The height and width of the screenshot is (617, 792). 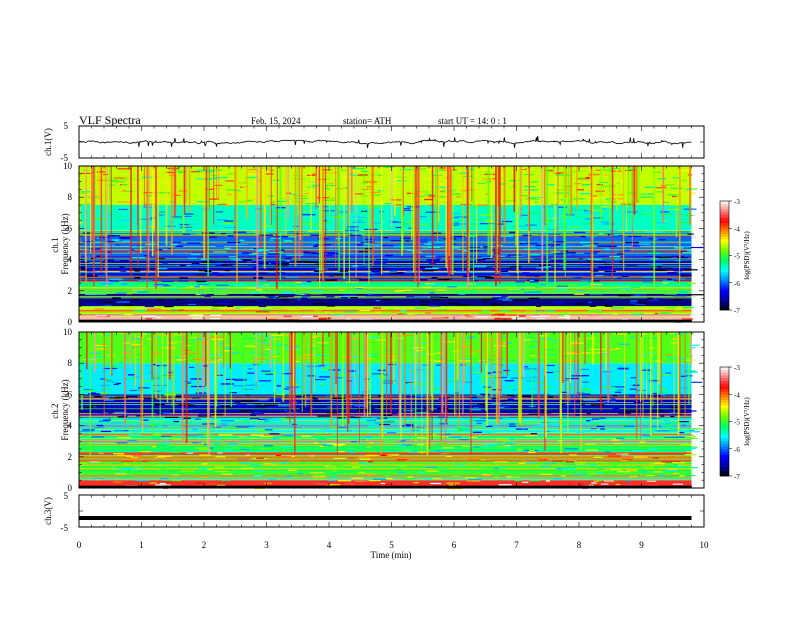 I want to click on colorbar-tick-label: -4, so click(x=737, y=229).